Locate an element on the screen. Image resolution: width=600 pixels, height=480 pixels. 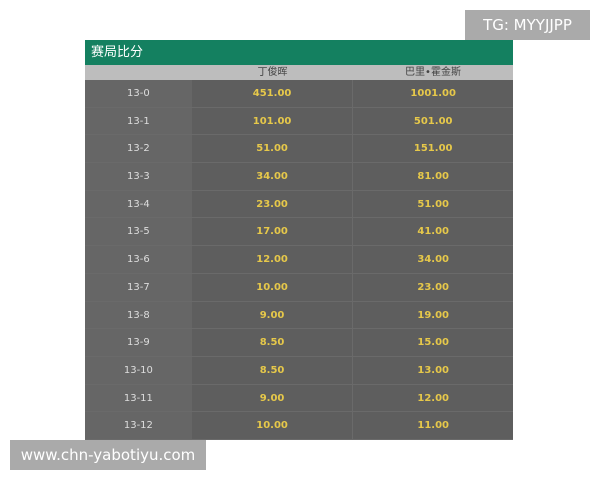
player2-odds-cell: 1001.00 is located at coordinates (433, 93).